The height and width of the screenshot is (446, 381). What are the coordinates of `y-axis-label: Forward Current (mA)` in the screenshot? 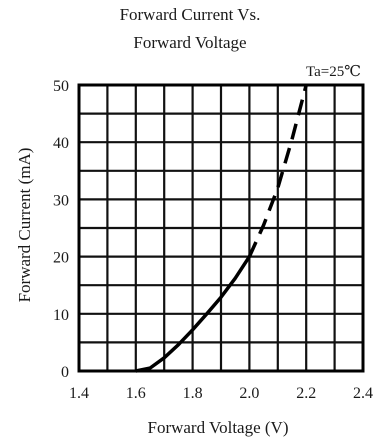 It's located at (24, 225).